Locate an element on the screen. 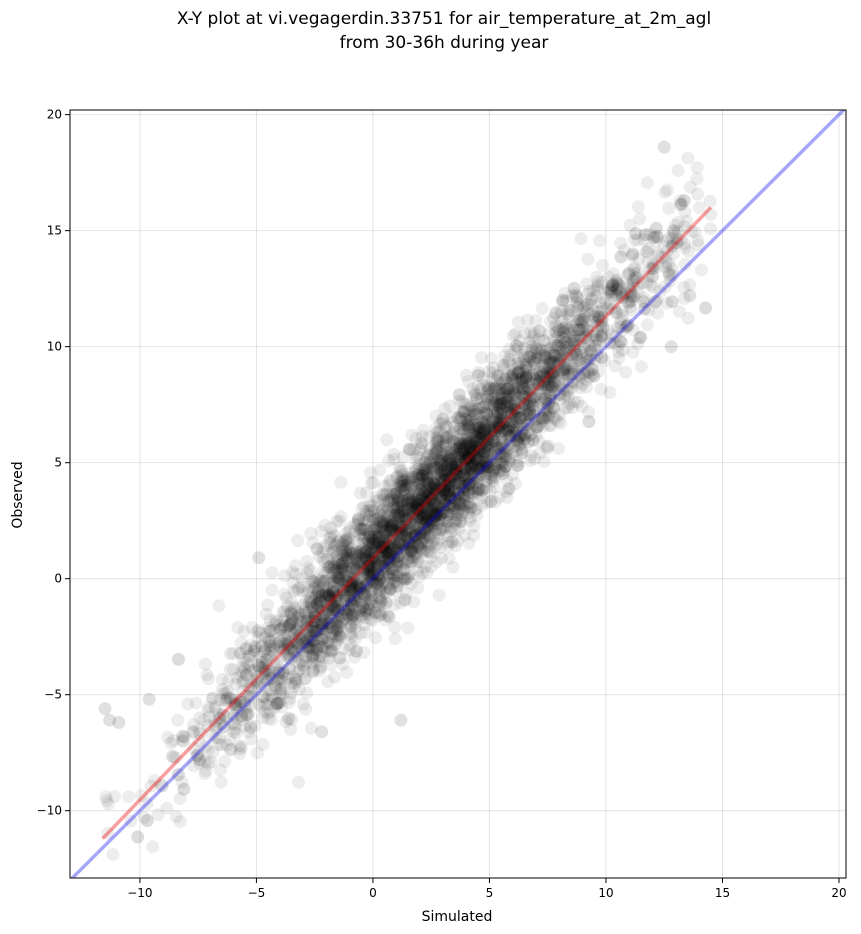 This screenshot has width=861, height=934. chart-title-line2: from 30-36h during year is located at coordinates (444, 43).